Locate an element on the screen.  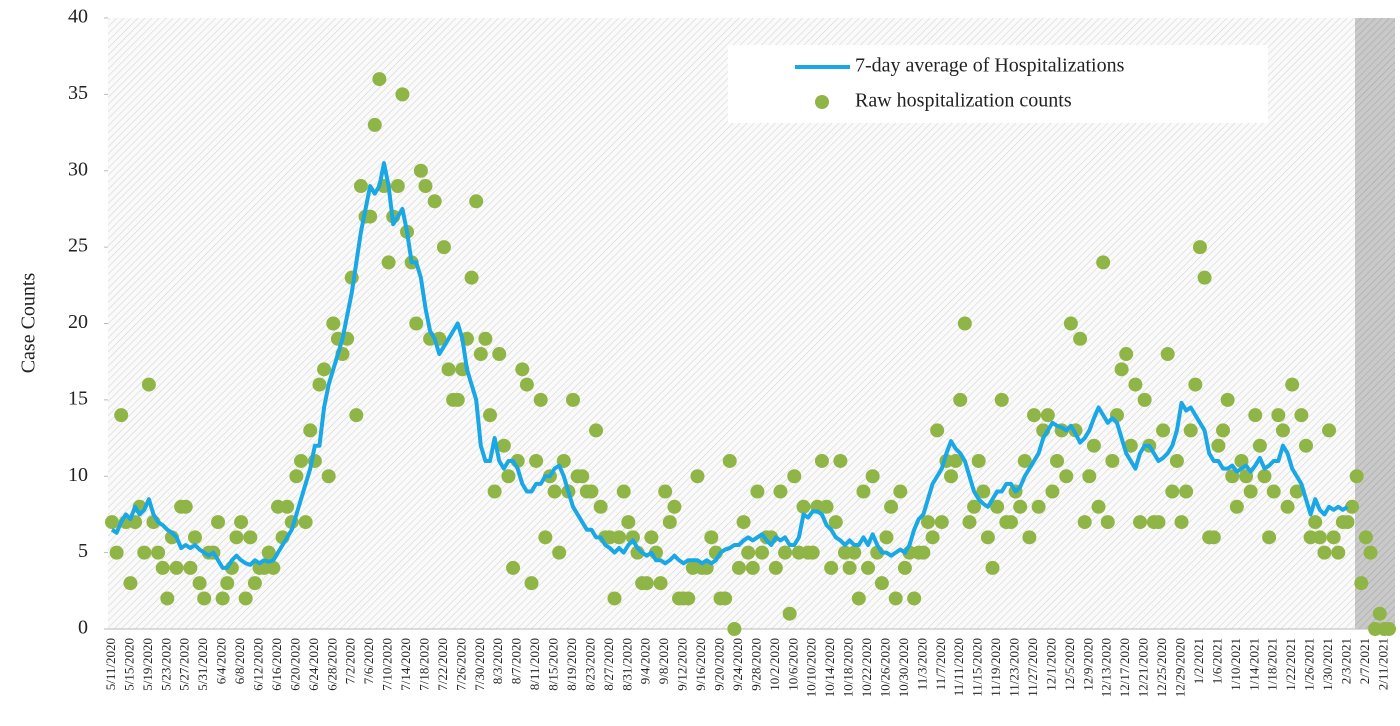
x-tick-label: 9/8/2020 is located at coordinates (663, 661).